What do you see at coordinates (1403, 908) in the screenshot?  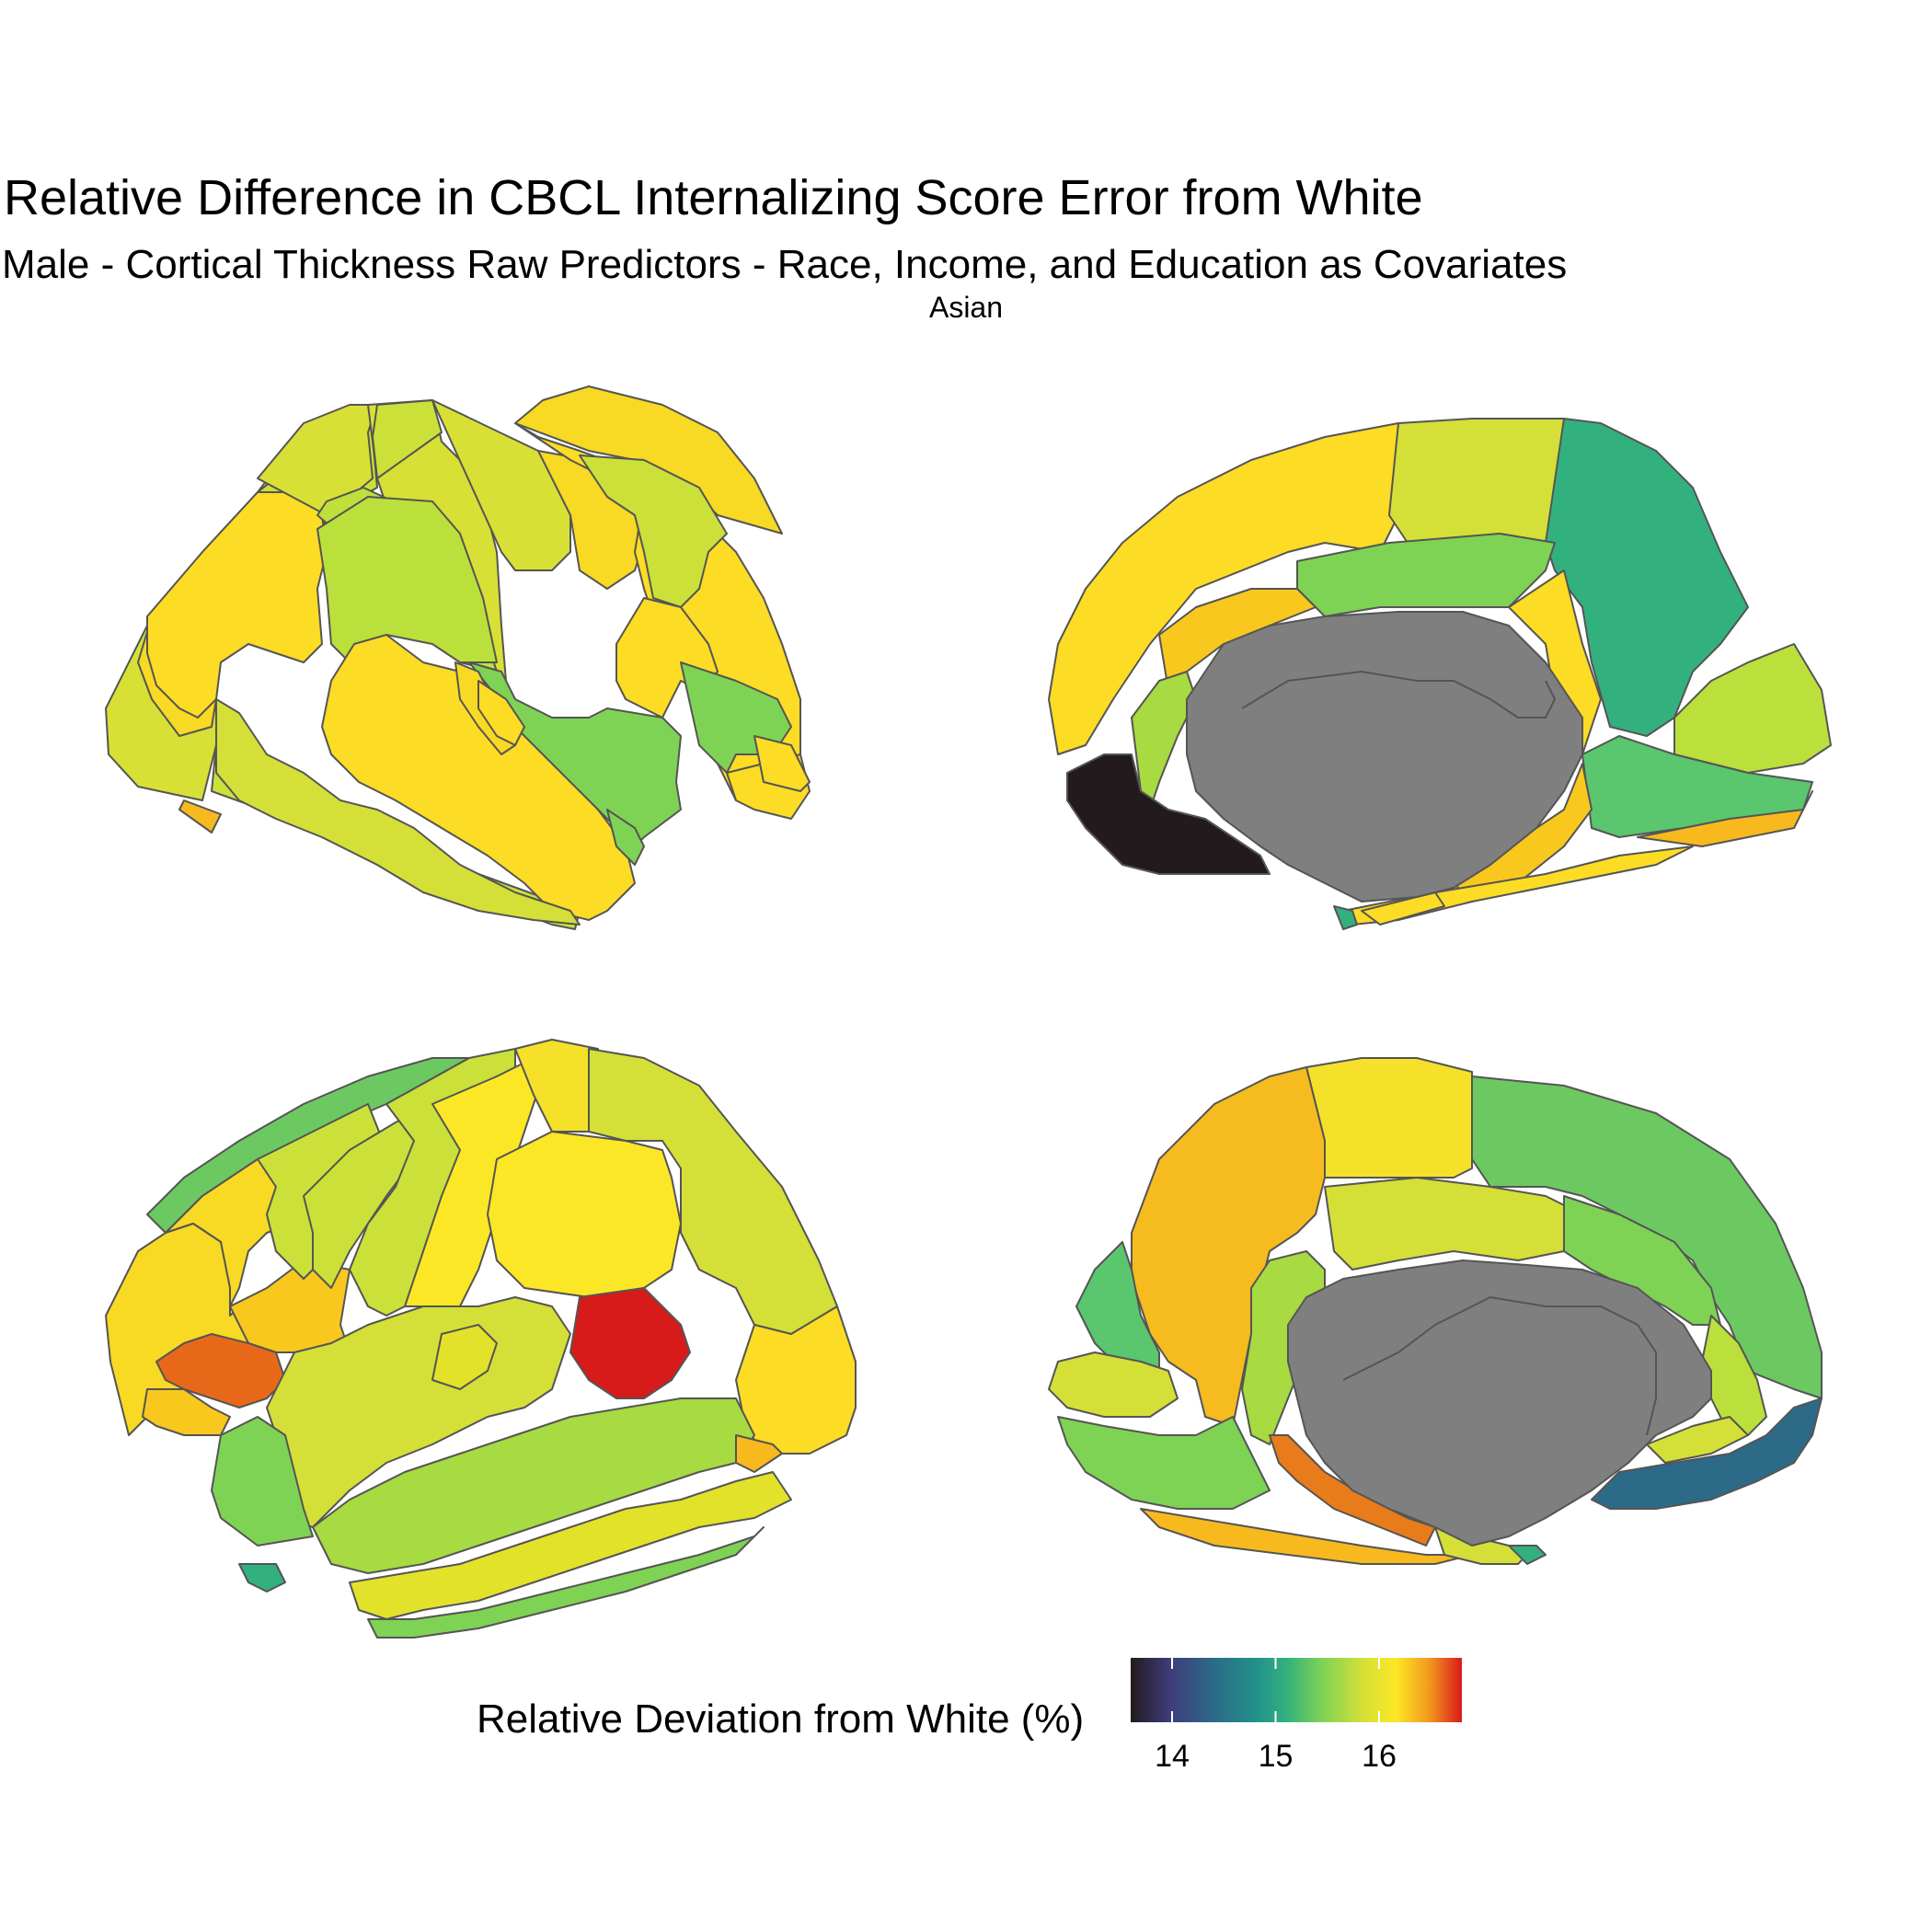 I see `region-entorhinal` at bounding box center [1403, 908].